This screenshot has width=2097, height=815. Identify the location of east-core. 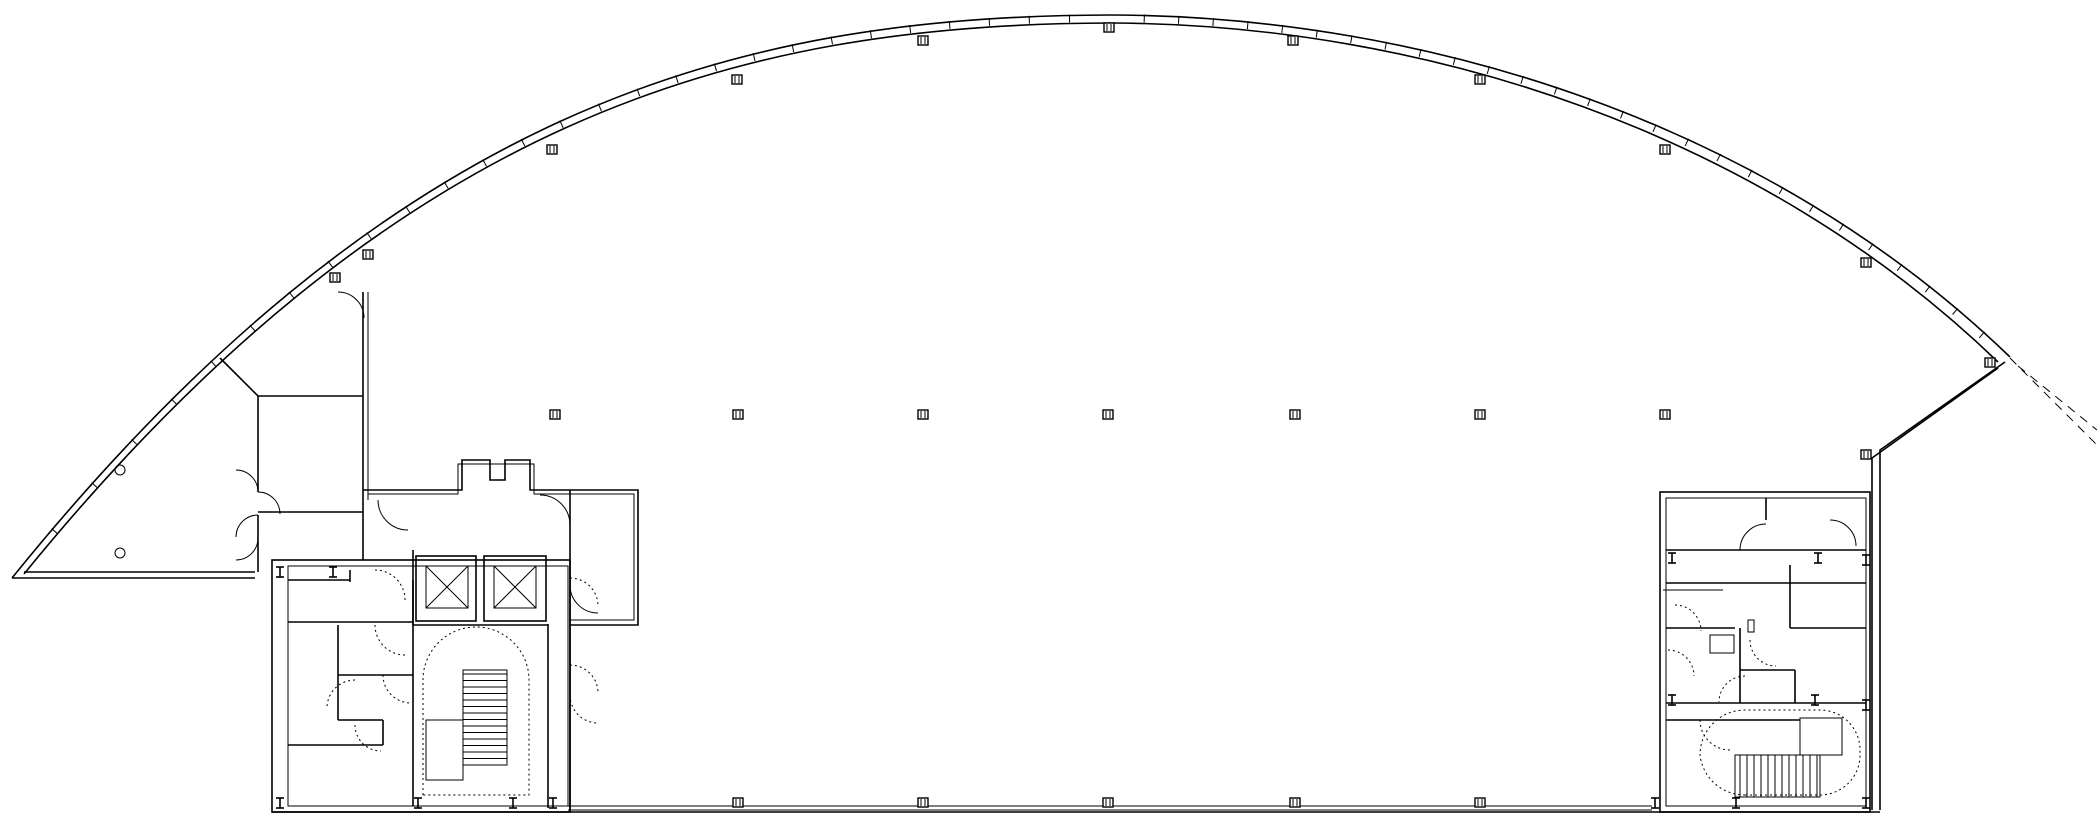
(1765, 652).